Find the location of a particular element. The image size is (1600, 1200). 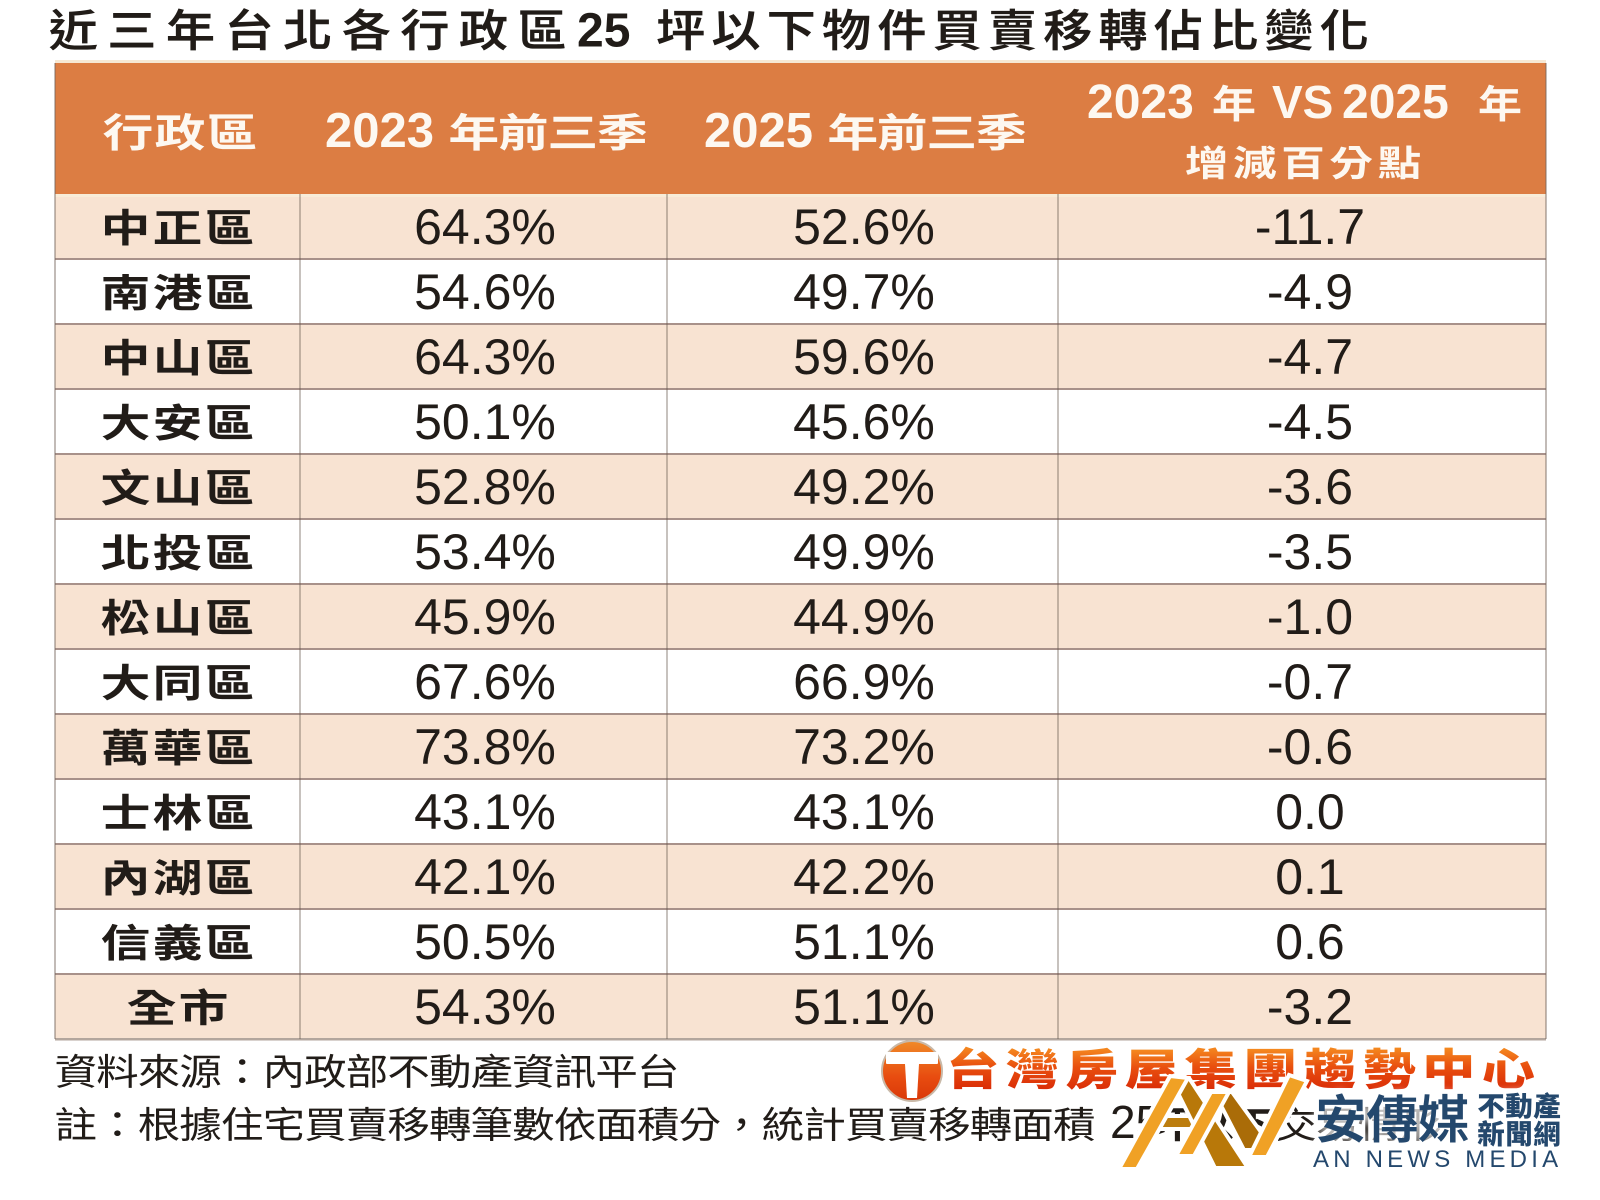

svg-text: 73.2% is located at coordinates (864, 747).